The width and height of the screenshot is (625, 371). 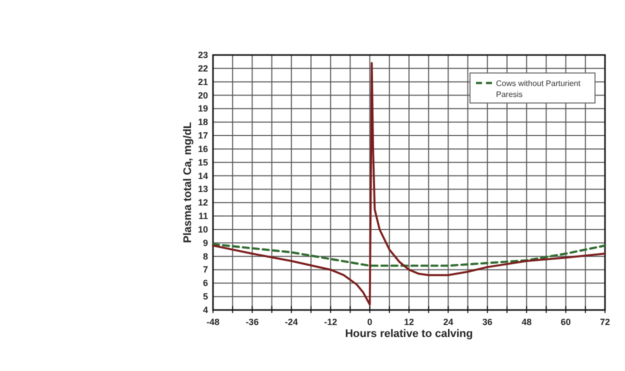 What do you see at coordinates (203, 189) in the screenshot?
I see `y-tick-label: 13` at bounding box center [203, 189].